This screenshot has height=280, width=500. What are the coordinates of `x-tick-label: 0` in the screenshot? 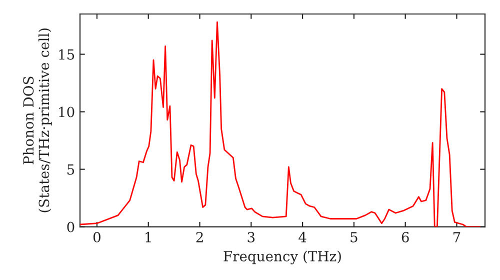 It's located at (96, 237).